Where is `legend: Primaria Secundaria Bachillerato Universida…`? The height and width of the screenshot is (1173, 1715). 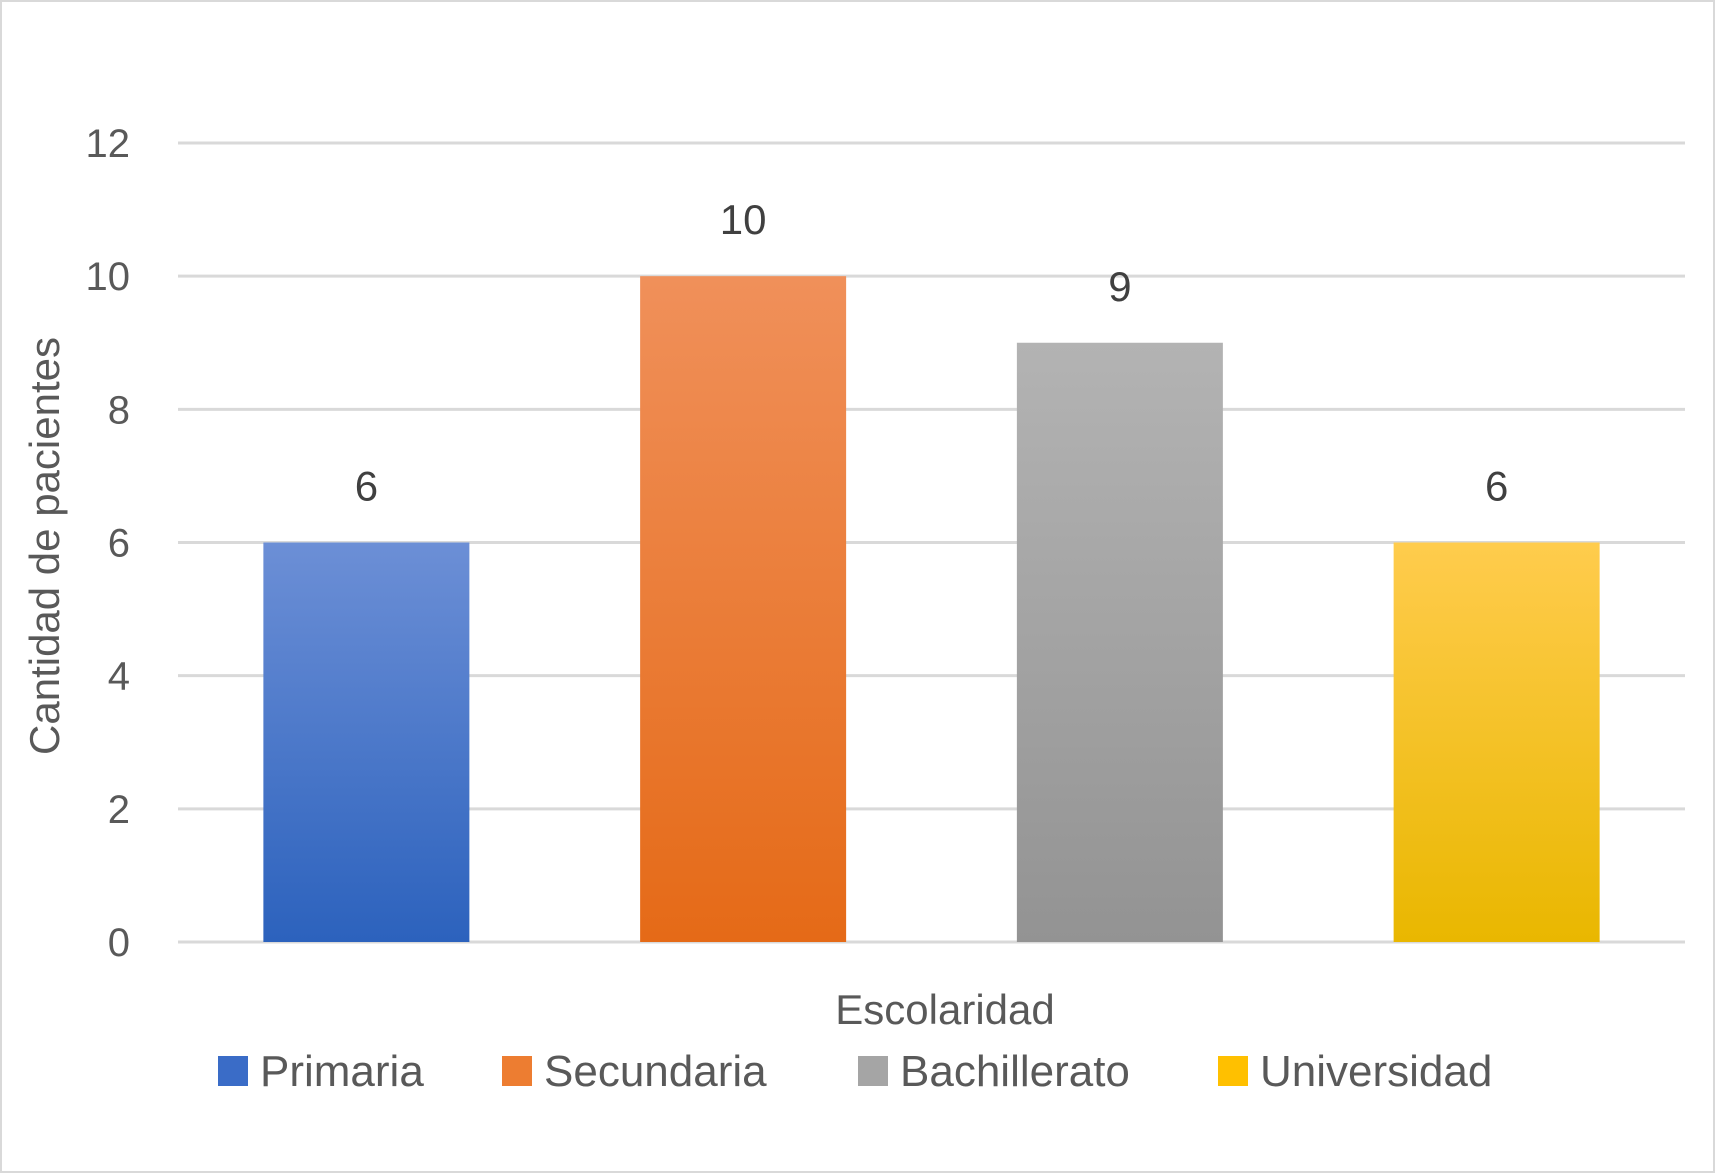
legend: Primaria Secundaria Bachillerato Universida… is located at coordinates (855, 1071).